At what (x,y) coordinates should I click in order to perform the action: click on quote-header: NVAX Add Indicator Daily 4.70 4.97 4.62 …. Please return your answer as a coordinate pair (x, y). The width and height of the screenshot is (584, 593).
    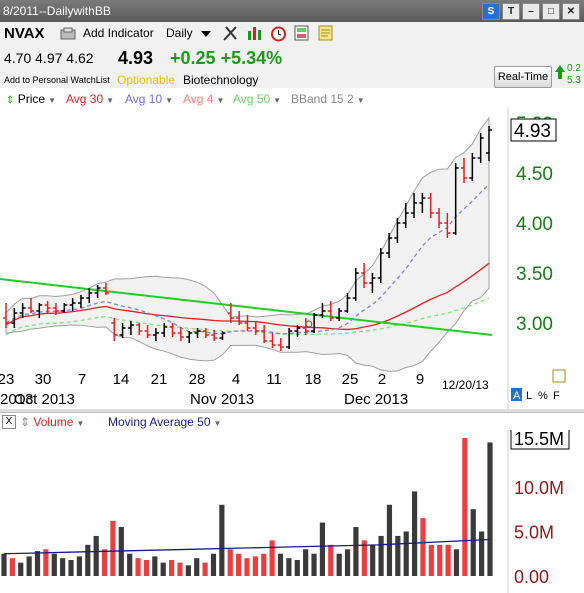
    Looking at the image, I should click on (292, 55).